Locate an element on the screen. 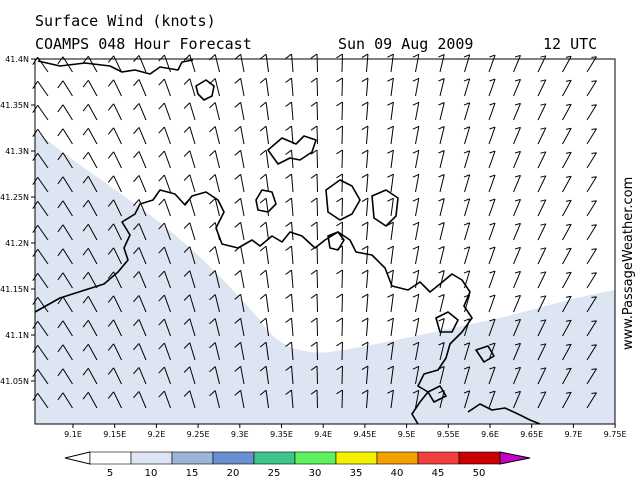 This screenshot has width=640, height=480. corsica-coast is located at coordinates (115, 67).